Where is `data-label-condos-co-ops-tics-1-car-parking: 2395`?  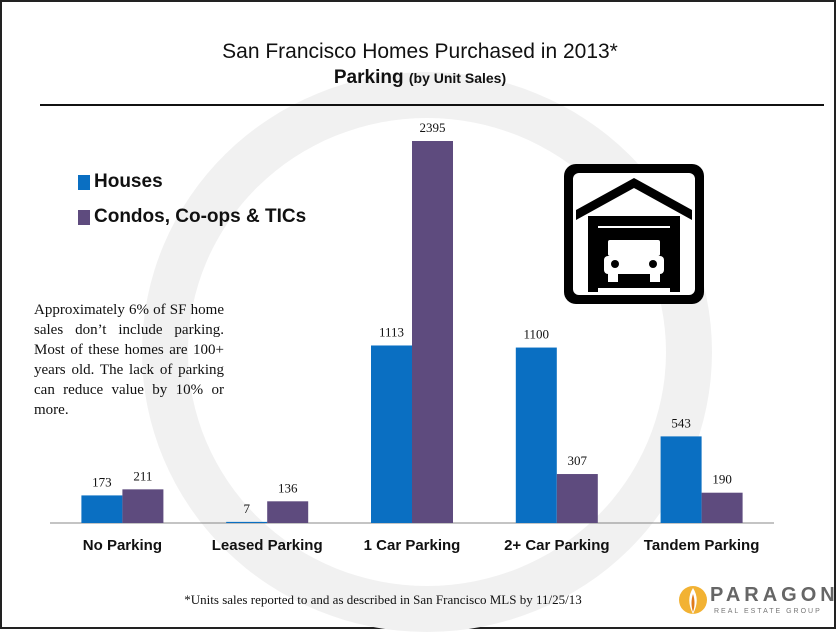
data-label-condos-co-ops-tics-1-car-parking: 2395 is located at coordinates (433, 127).